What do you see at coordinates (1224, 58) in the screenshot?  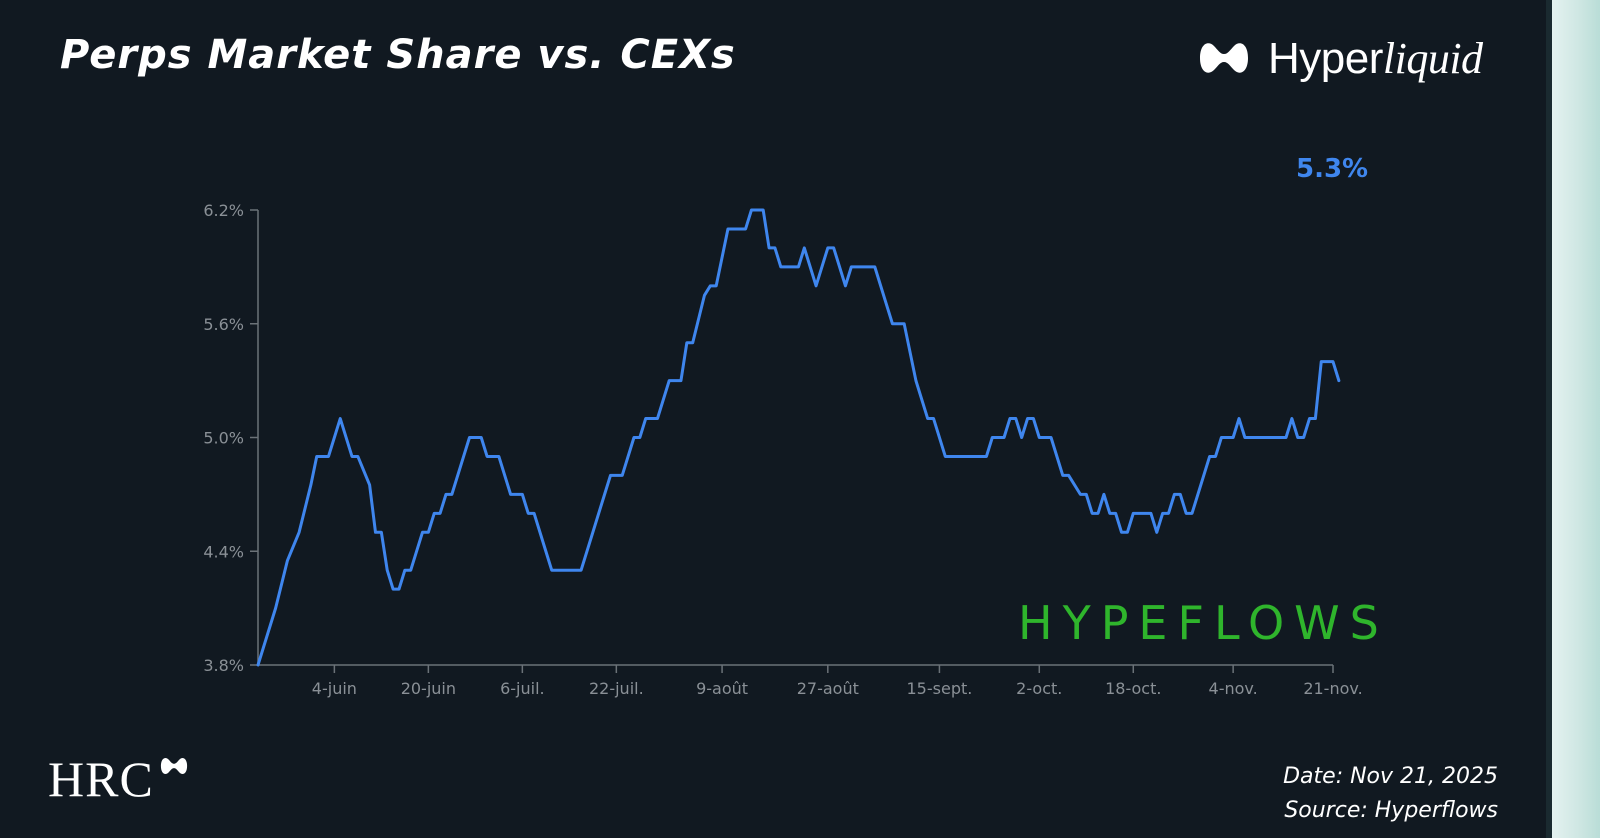 I see `hyperliquid-logo-icon` at bounding box center [1224, 58].